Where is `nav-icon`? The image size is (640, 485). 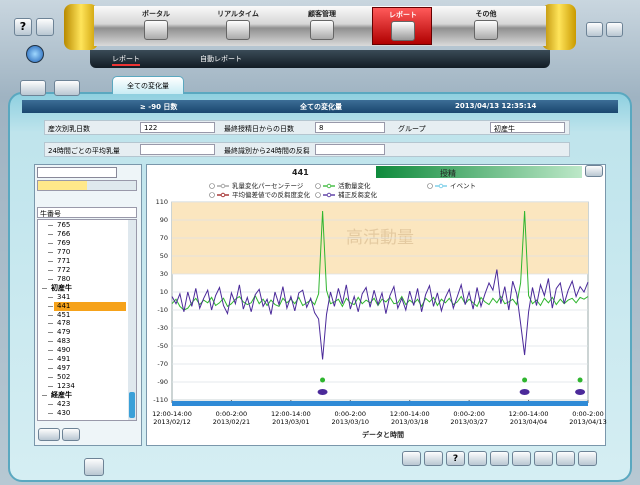
nav-icon is located at coordinates (403, 31).